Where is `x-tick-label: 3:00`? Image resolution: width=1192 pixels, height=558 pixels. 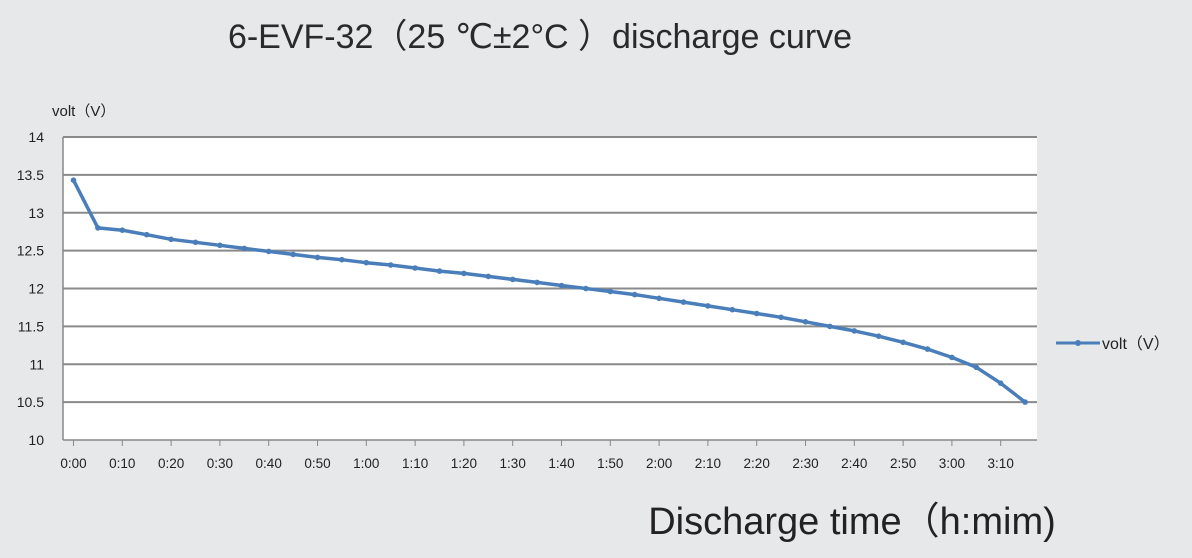 x-tick-label: 3:00 is located at coordinates (952, 463).